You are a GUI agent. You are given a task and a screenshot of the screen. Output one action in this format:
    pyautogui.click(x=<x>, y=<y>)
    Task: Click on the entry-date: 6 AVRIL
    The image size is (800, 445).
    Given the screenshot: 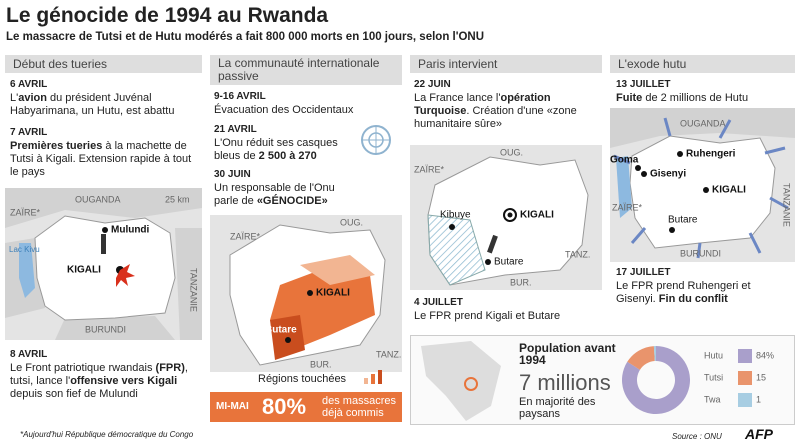 What is the action you would take?
    pyautogui.click(x=29, y=84)
    